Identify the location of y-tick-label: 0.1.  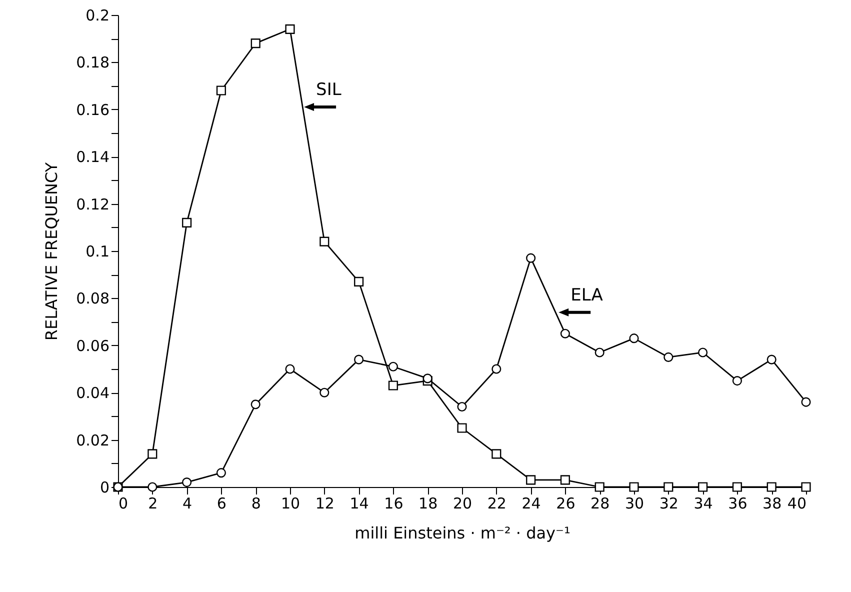
(98, 251).